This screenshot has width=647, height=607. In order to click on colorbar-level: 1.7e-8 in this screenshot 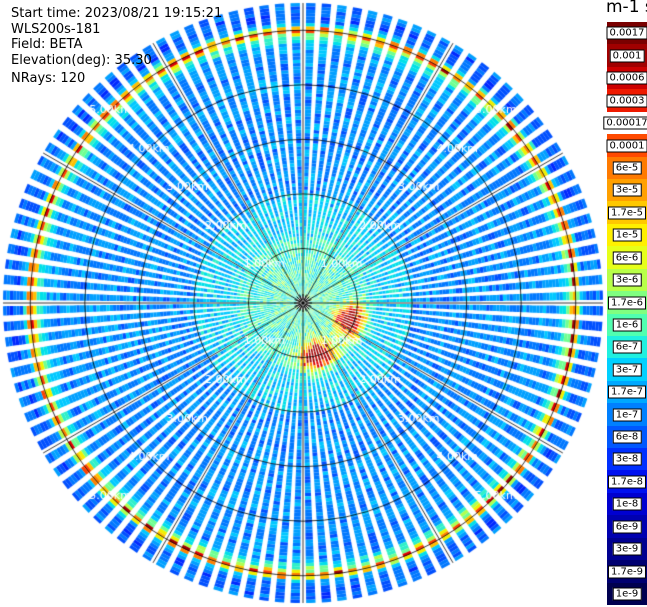, I will do `click(627, 482)`.